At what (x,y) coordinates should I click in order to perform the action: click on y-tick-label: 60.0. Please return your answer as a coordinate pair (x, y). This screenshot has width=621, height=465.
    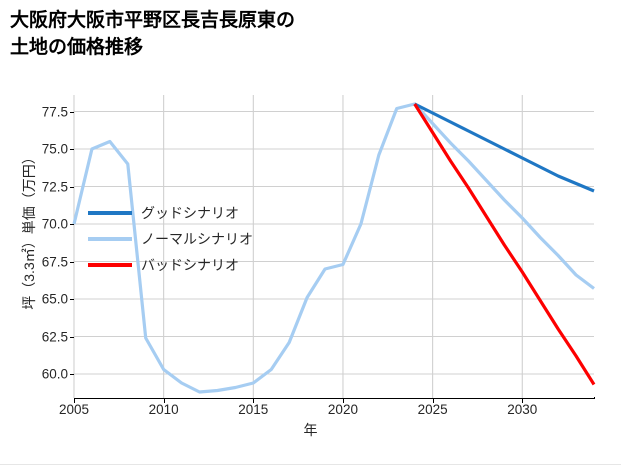
    Looking at the image, I should click on (54, 374).